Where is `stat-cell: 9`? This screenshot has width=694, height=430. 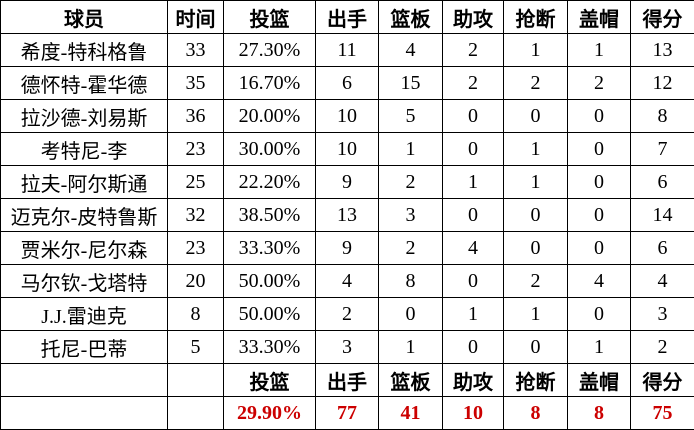 stat-cell: 9 is located at coordinates (347, 248).